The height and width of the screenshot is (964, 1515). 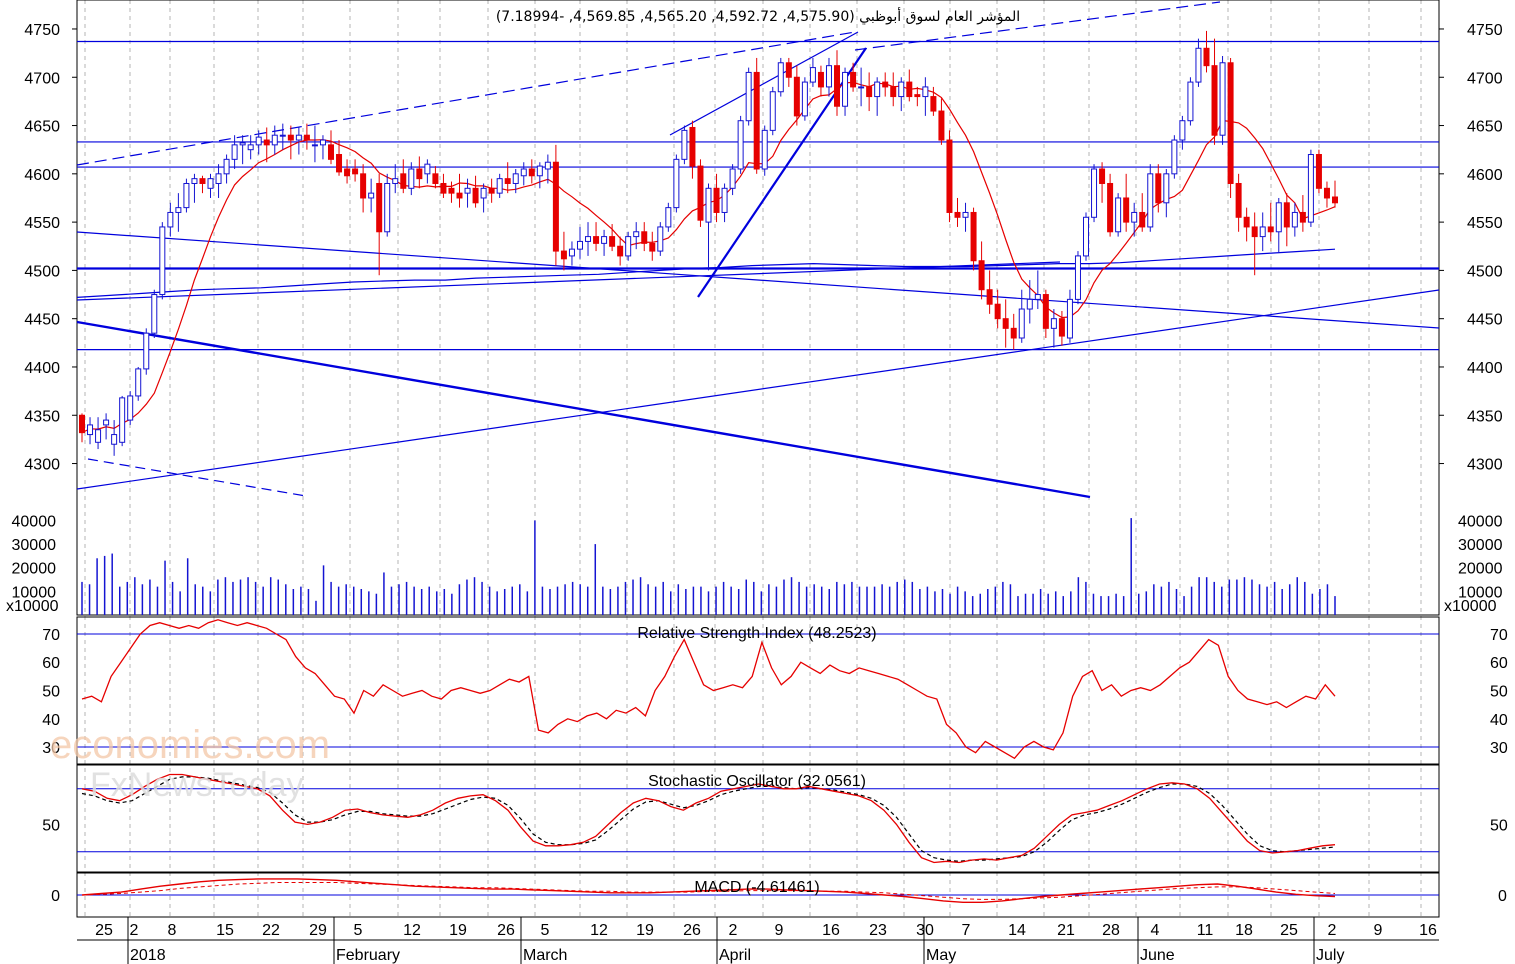 I want to click on price-tick-left-4300: 4300, so click(x=42, y=465).